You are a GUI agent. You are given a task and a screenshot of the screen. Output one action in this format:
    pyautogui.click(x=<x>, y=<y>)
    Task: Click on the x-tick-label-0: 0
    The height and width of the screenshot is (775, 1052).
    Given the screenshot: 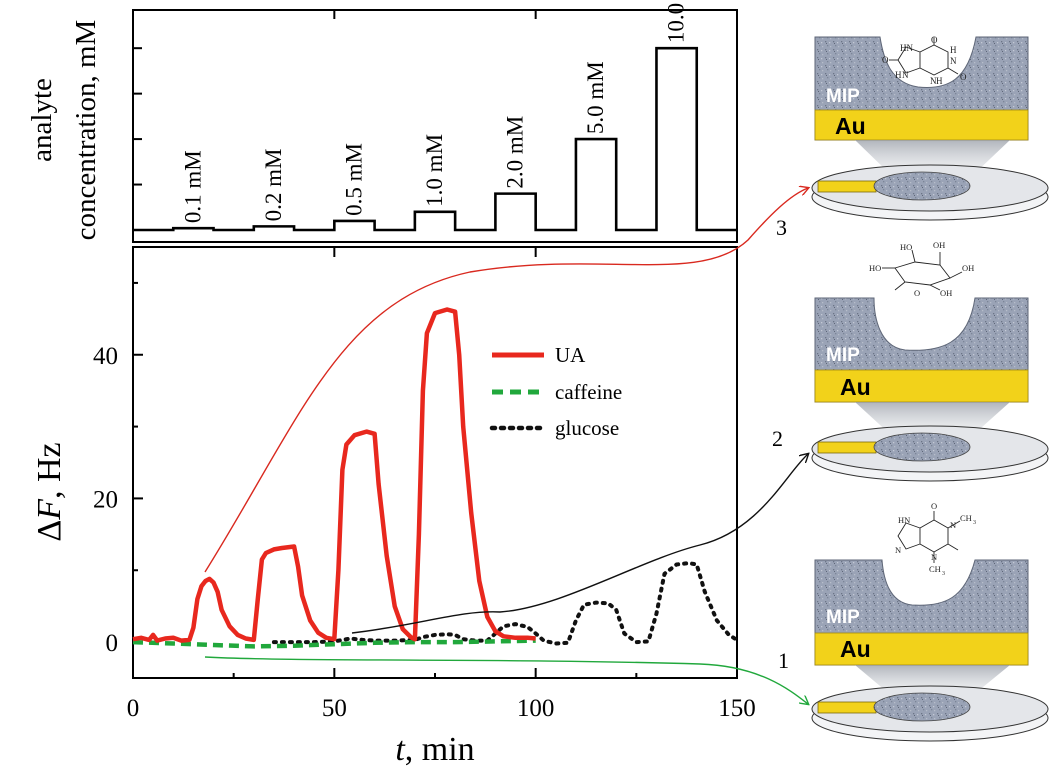 What is the action you would take?
    pyautogui.click(x=133, y=708)
    